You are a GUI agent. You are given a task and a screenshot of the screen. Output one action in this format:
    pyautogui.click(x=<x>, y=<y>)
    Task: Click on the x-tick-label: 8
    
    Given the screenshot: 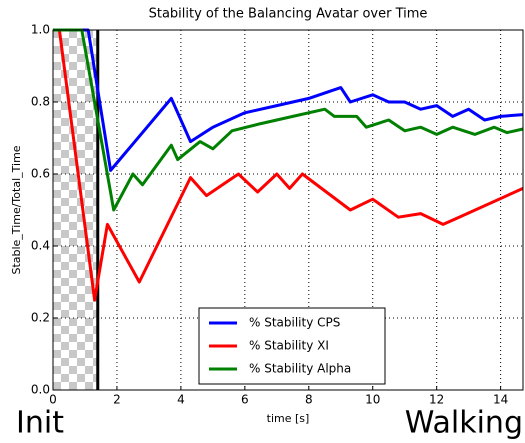 What is the action you would take?
    pyautogui.click(x=309, y=400)
    